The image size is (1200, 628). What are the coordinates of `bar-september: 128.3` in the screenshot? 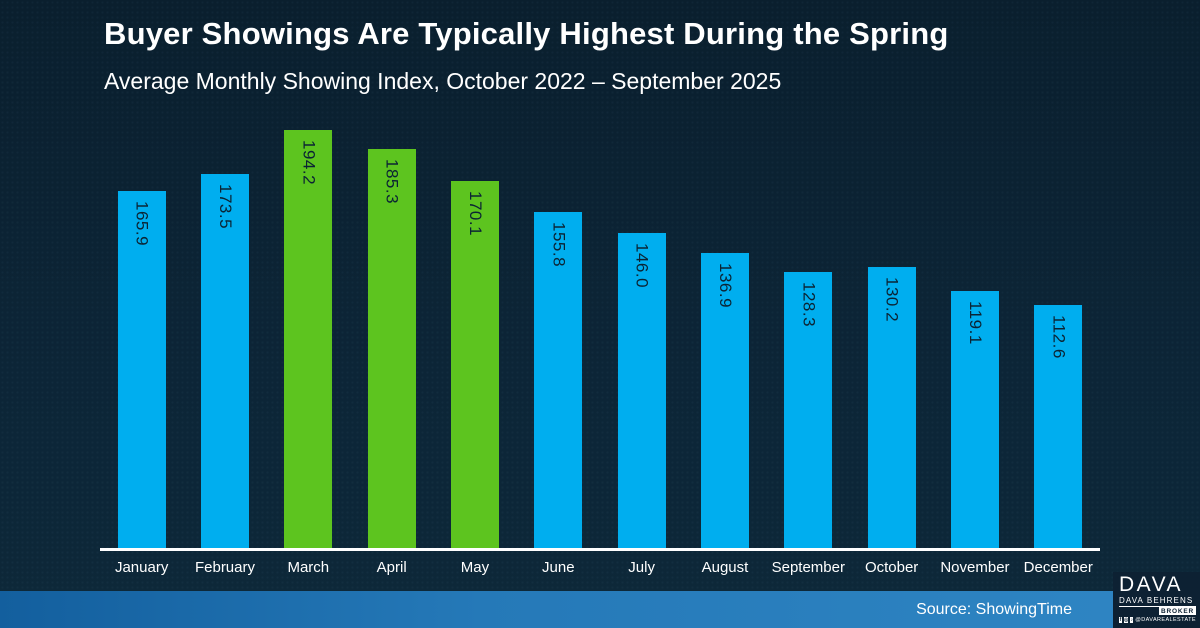 It's located at (808, 409).